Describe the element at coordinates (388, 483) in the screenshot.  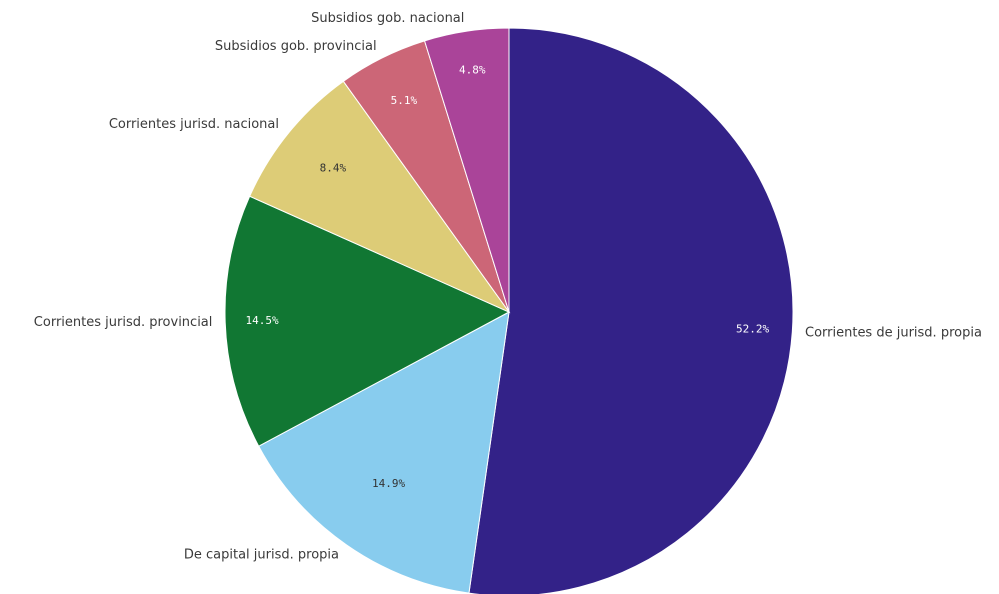
I see `slice-percent-label: 14.9%` at that location.